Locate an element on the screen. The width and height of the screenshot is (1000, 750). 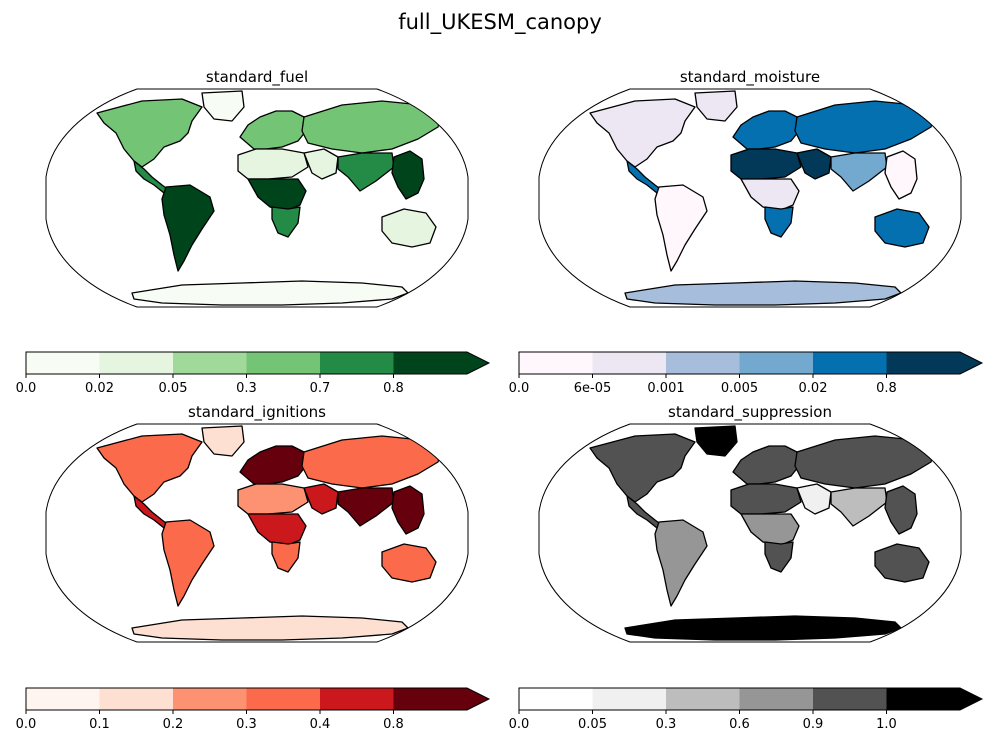
region-antarctica is located at coordinates (763, 293).